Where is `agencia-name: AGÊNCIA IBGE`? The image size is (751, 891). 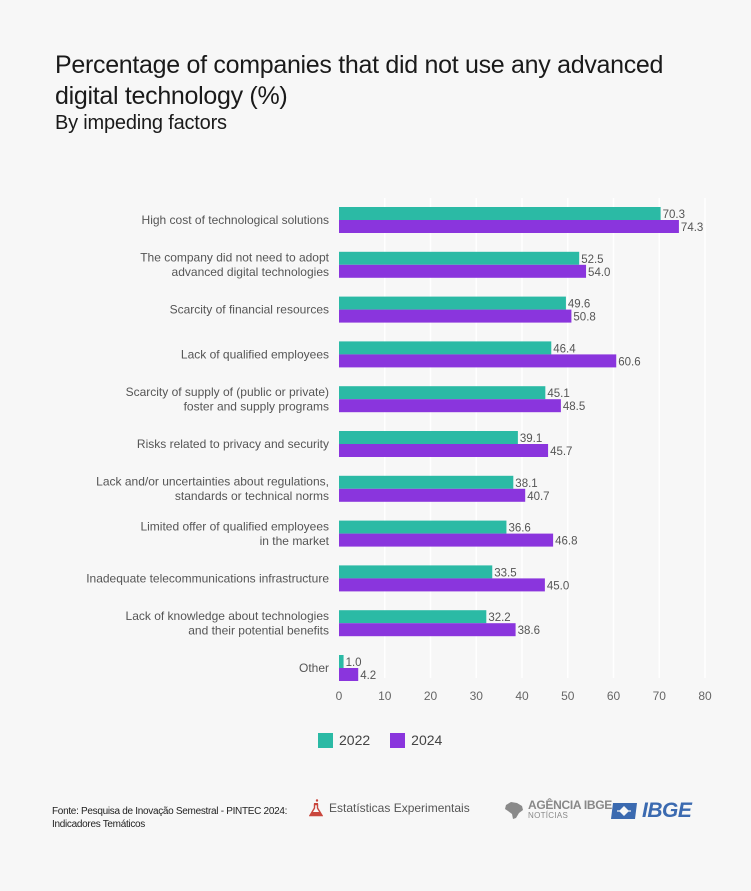
agencia-name: AGÊNCIA IBGE is located at coordinates (570, 805).